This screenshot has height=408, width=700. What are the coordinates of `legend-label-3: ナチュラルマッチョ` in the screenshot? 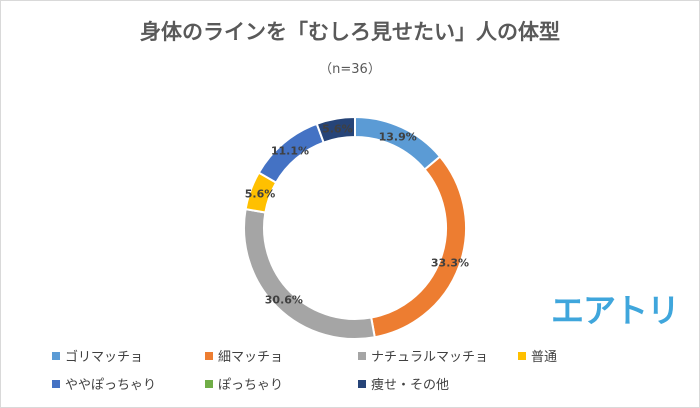 It's located at (430, 357).